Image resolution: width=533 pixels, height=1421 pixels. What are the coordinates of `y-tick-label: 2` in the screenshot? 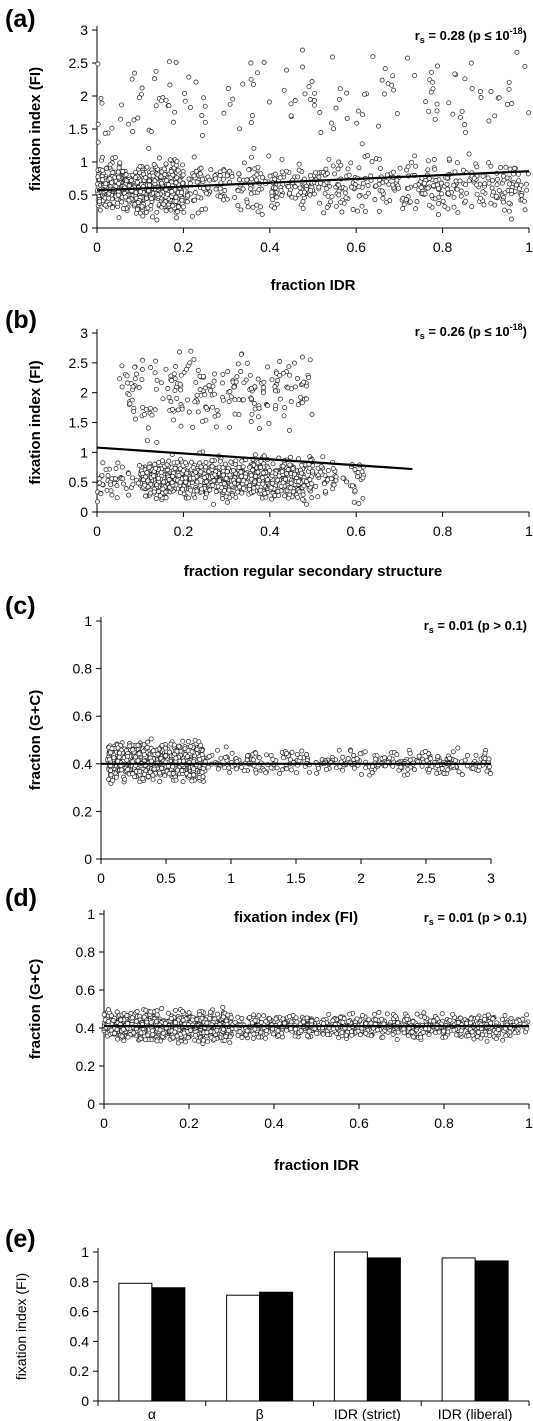 It's located at (84, 96).